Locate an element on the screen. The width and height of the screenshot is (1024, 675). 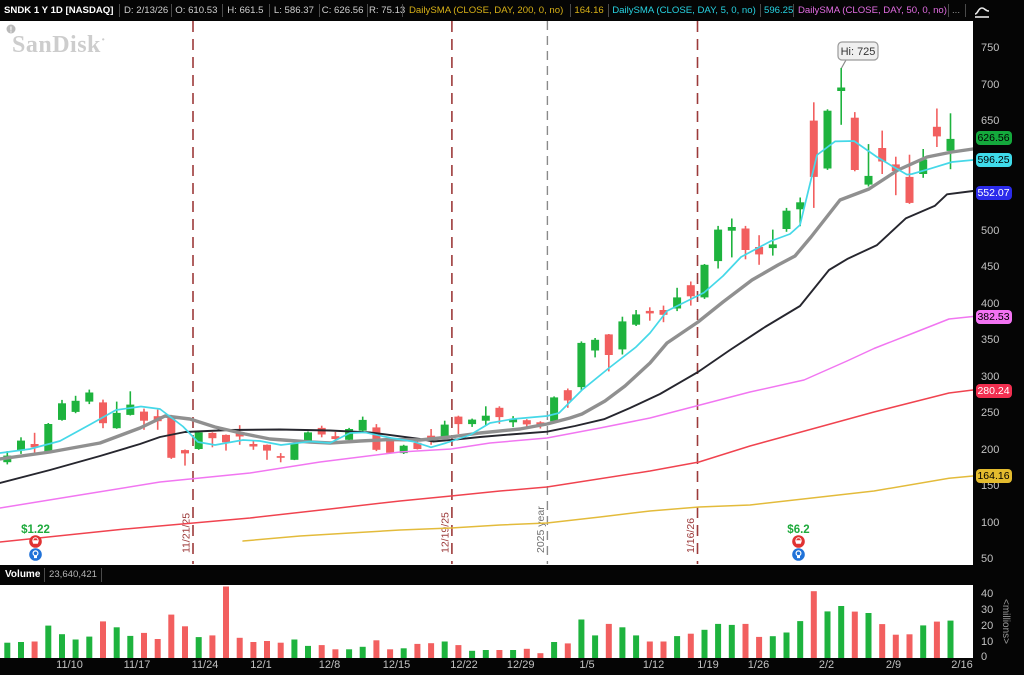
svg-text: 2025 year is located at coordinates (541, 529).